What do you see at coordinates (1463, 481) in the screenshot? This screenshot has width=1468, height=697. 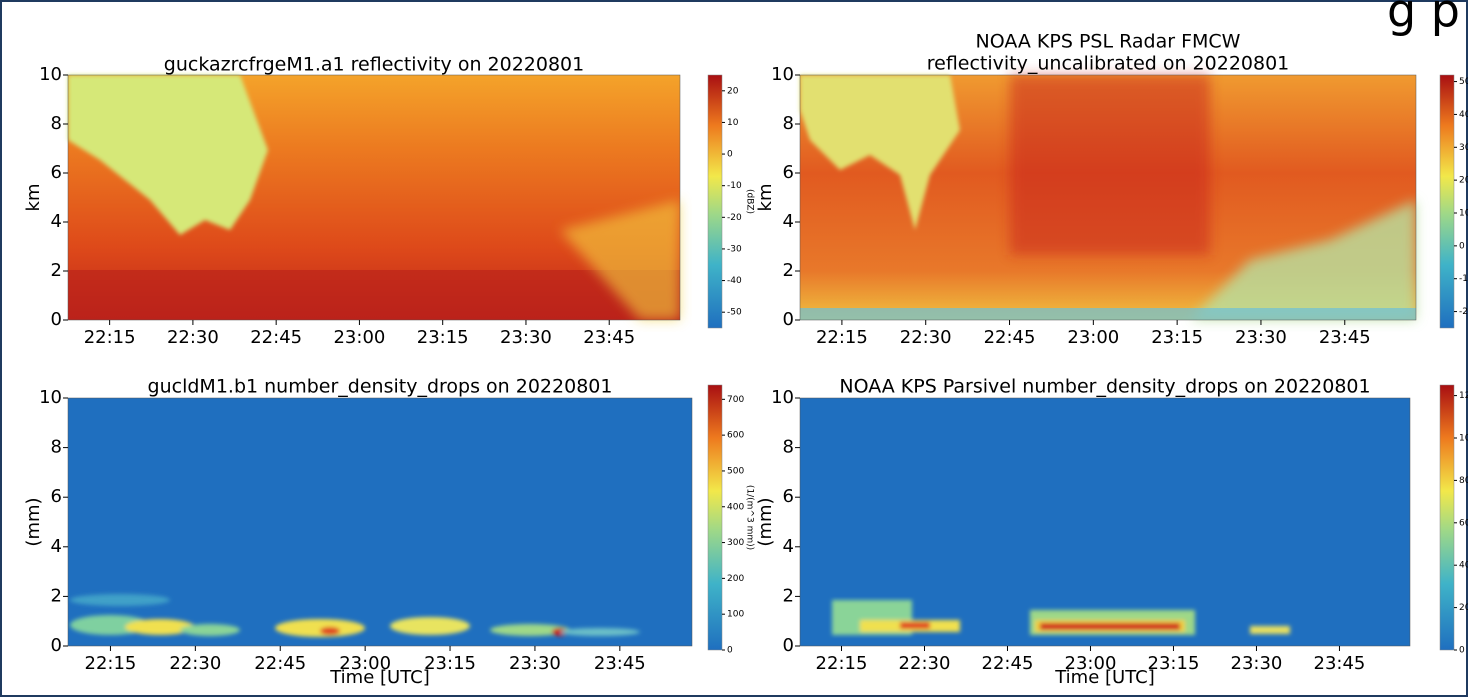 I see `colorbar-tick-label: 80` at bounding box center [1463, 481].